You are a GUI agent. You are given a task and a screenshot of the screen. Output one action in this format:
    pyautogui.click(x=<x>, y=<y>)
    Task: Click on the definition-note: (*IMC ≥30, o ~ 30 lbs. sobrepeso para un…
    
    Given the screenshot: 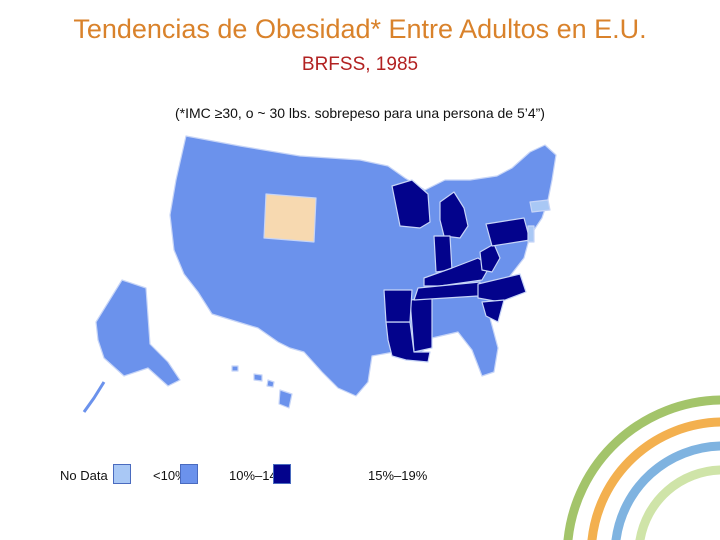 What is the action you would take?
    pyautogui.click(x=360, y=113)
    